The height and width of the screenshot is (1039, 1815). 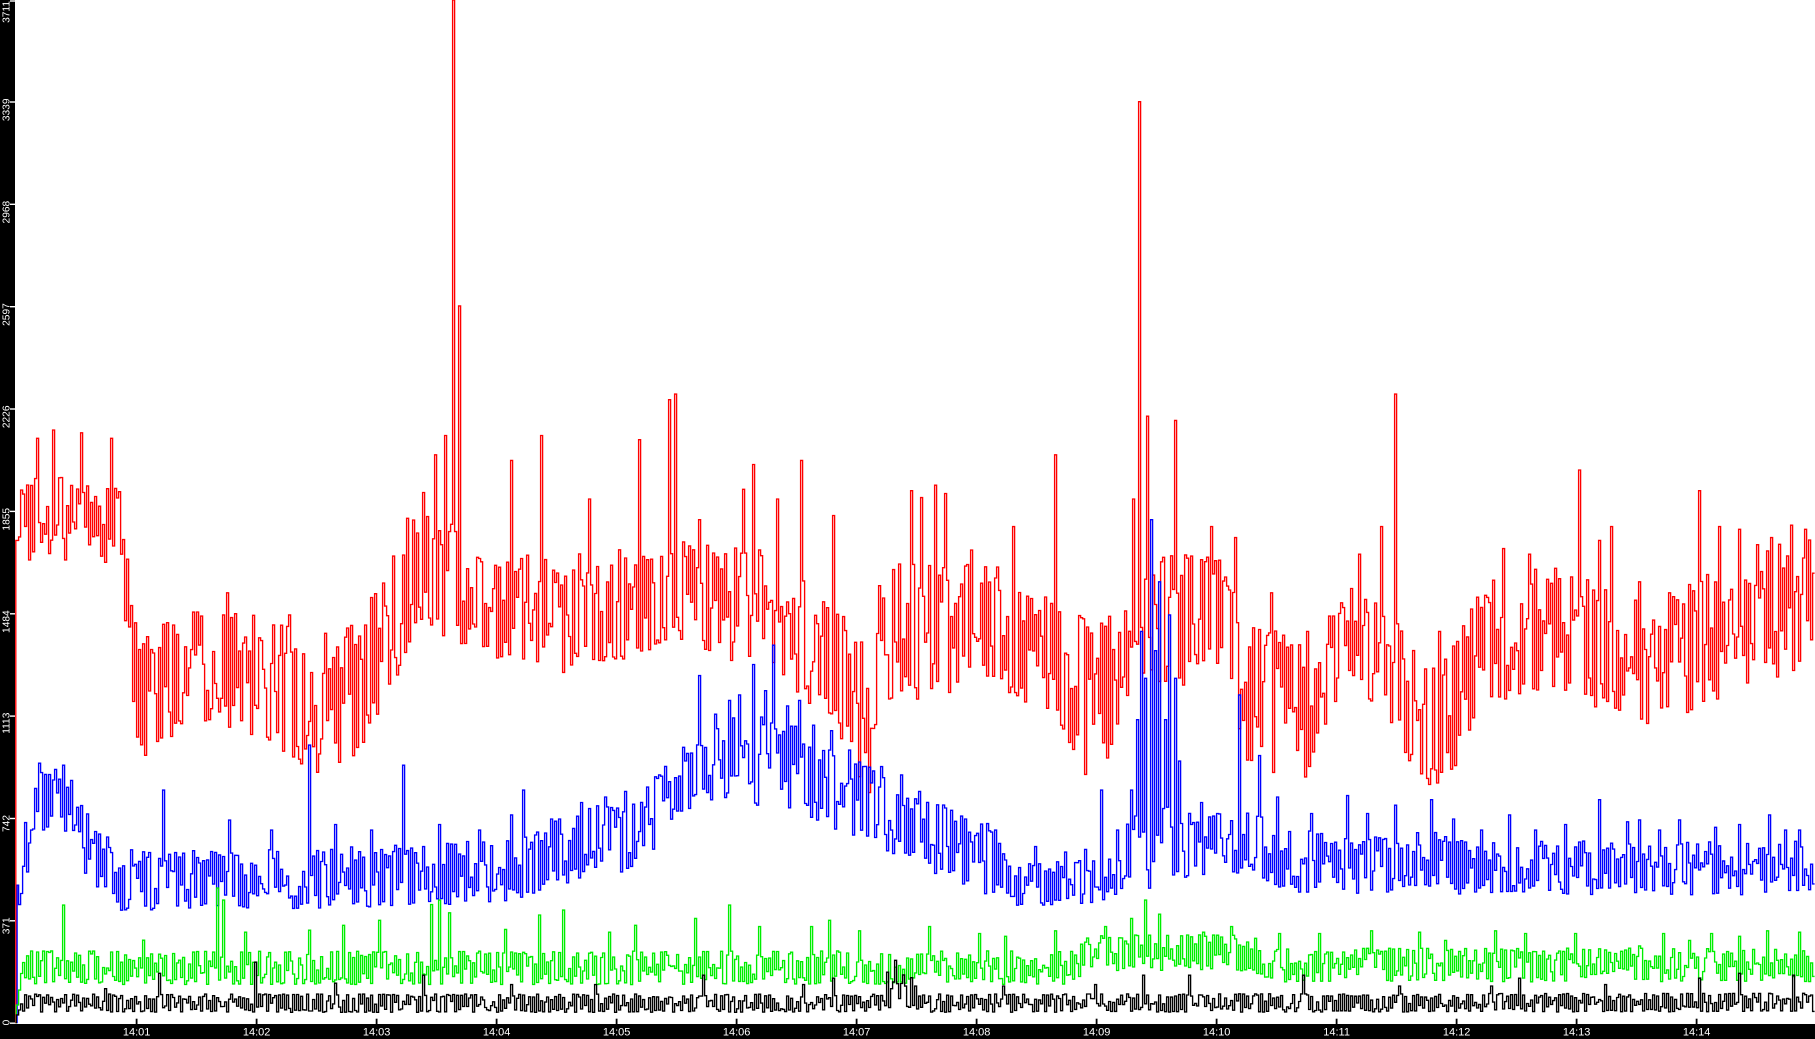 What do you see at coordinates (497, 1033) in the screenshot?
I see `svg-text: 14:04` at bounding box center [497, 1033].